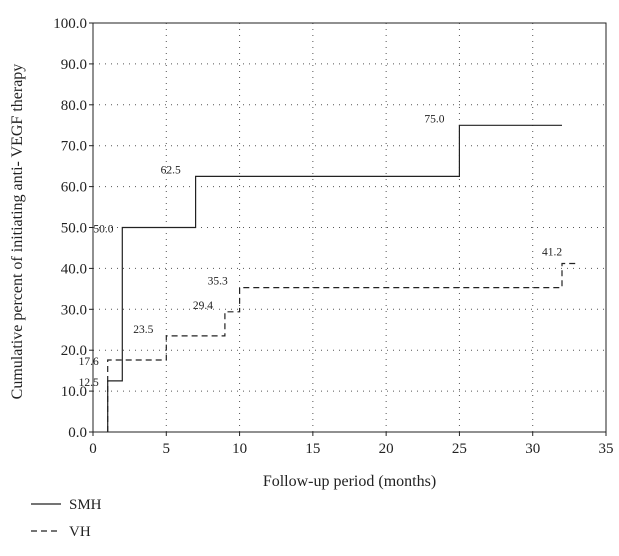 The image size is (619, 556). I want to click on data-label-vh: 35.3, so click(218, 282).